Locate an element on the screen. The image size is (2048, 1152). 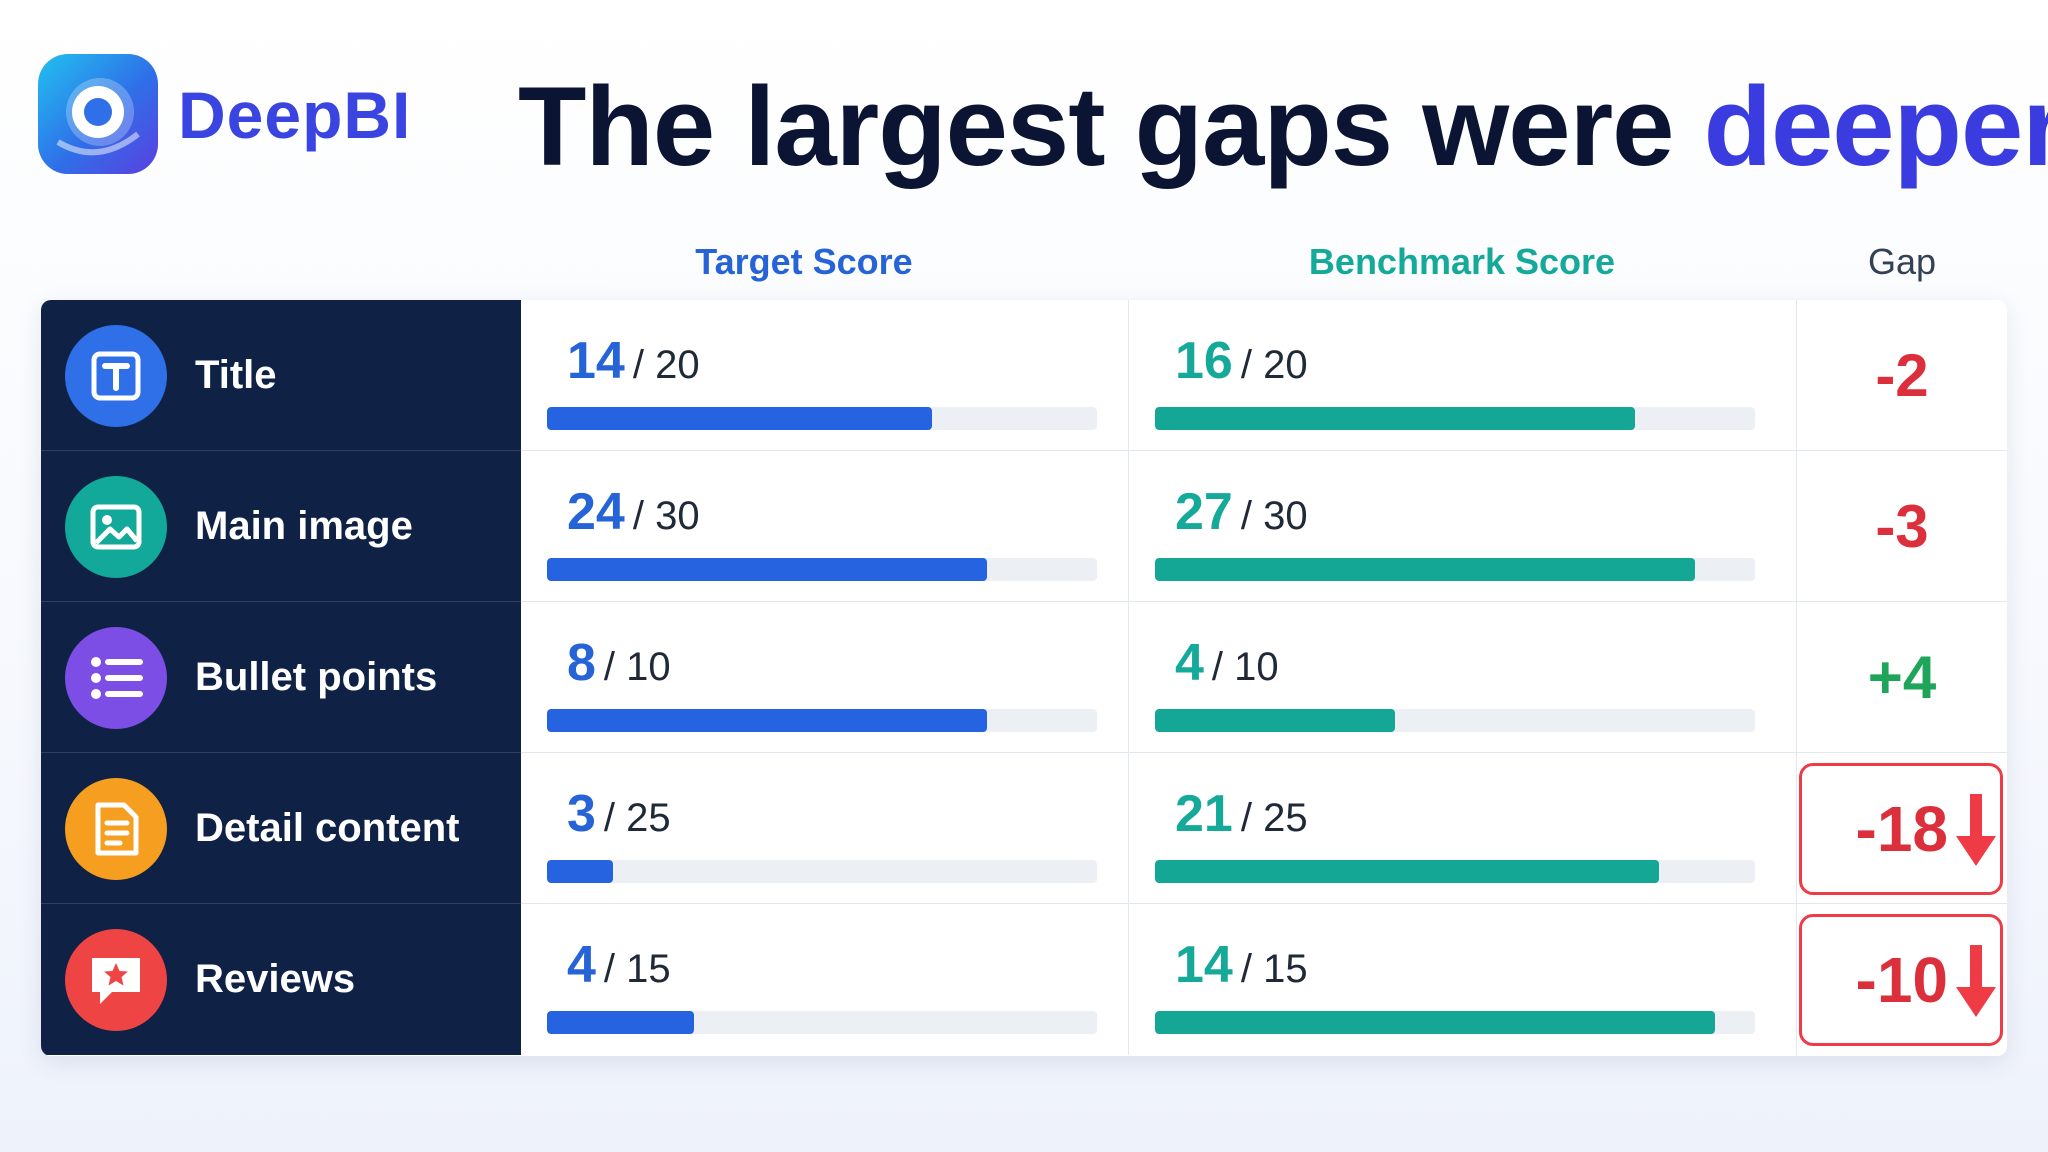
target-score-cell: 4/ 15 is located at coordinates (825, 979).